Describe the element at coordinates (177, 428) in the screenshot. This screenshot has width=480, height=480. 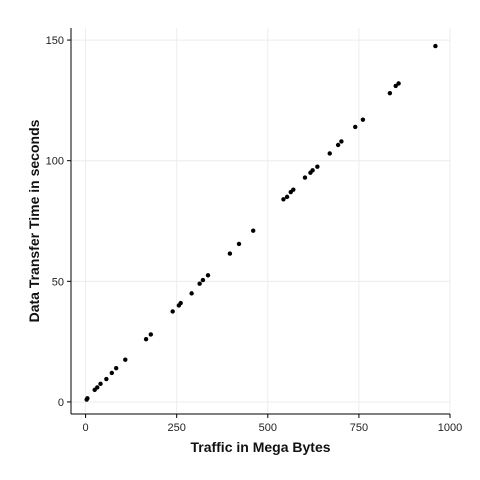
I see `x-tick-label: 250` at that location.